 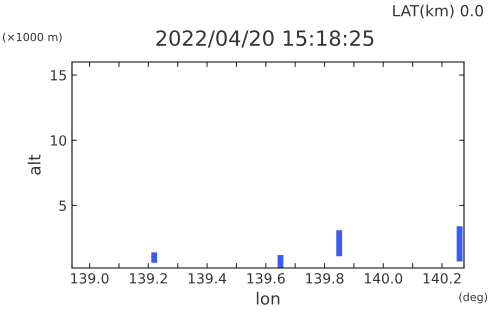 What do you see at coordinates (268, 298) in the screenshot?
I see `x-axis-title: lon` at bounding box center [268, 298].